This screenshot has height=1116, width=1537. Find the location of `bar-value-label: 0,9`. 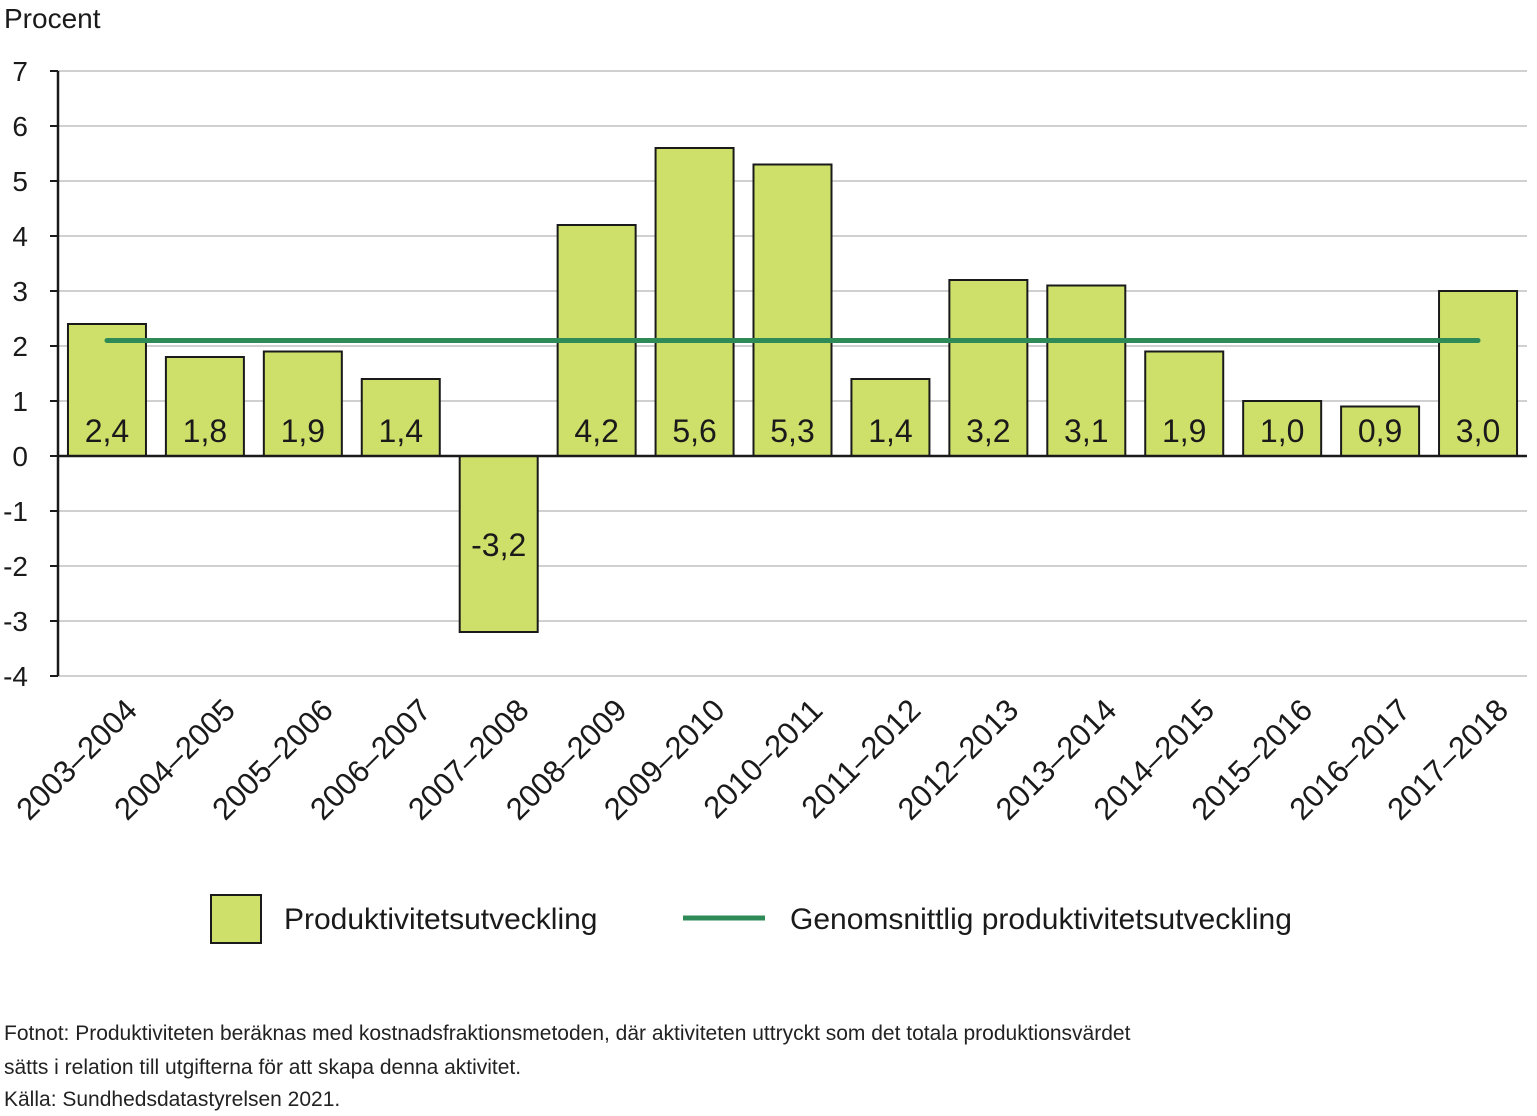

bar-value-label: 0,9 is located at coordinates (1380, 431).